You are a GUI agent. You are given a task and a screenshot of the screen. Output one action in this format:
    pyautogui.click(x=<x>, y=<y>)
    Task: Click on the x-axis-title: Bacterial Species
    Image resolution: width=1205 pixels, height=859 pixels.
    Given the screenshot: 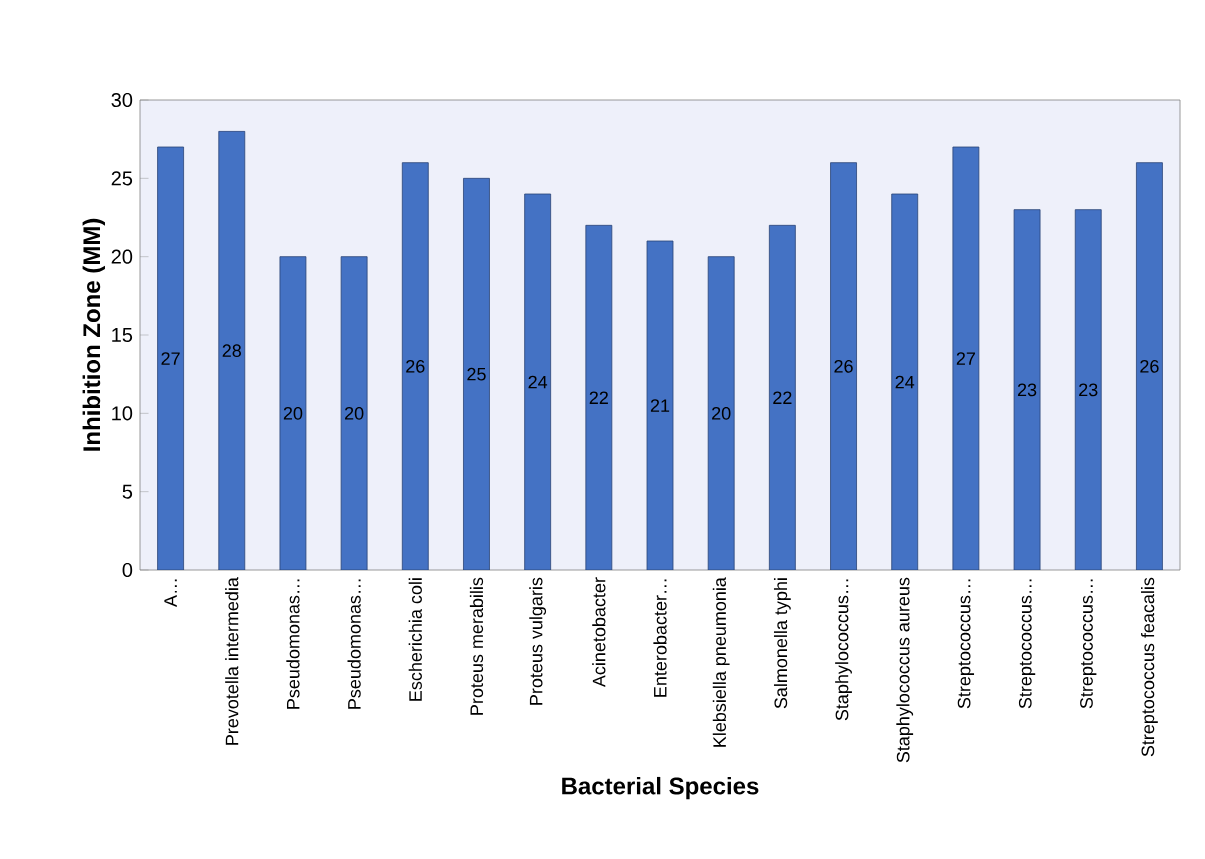 What is the action you would take?
    pyautogui.click(x=660, y=788)
    